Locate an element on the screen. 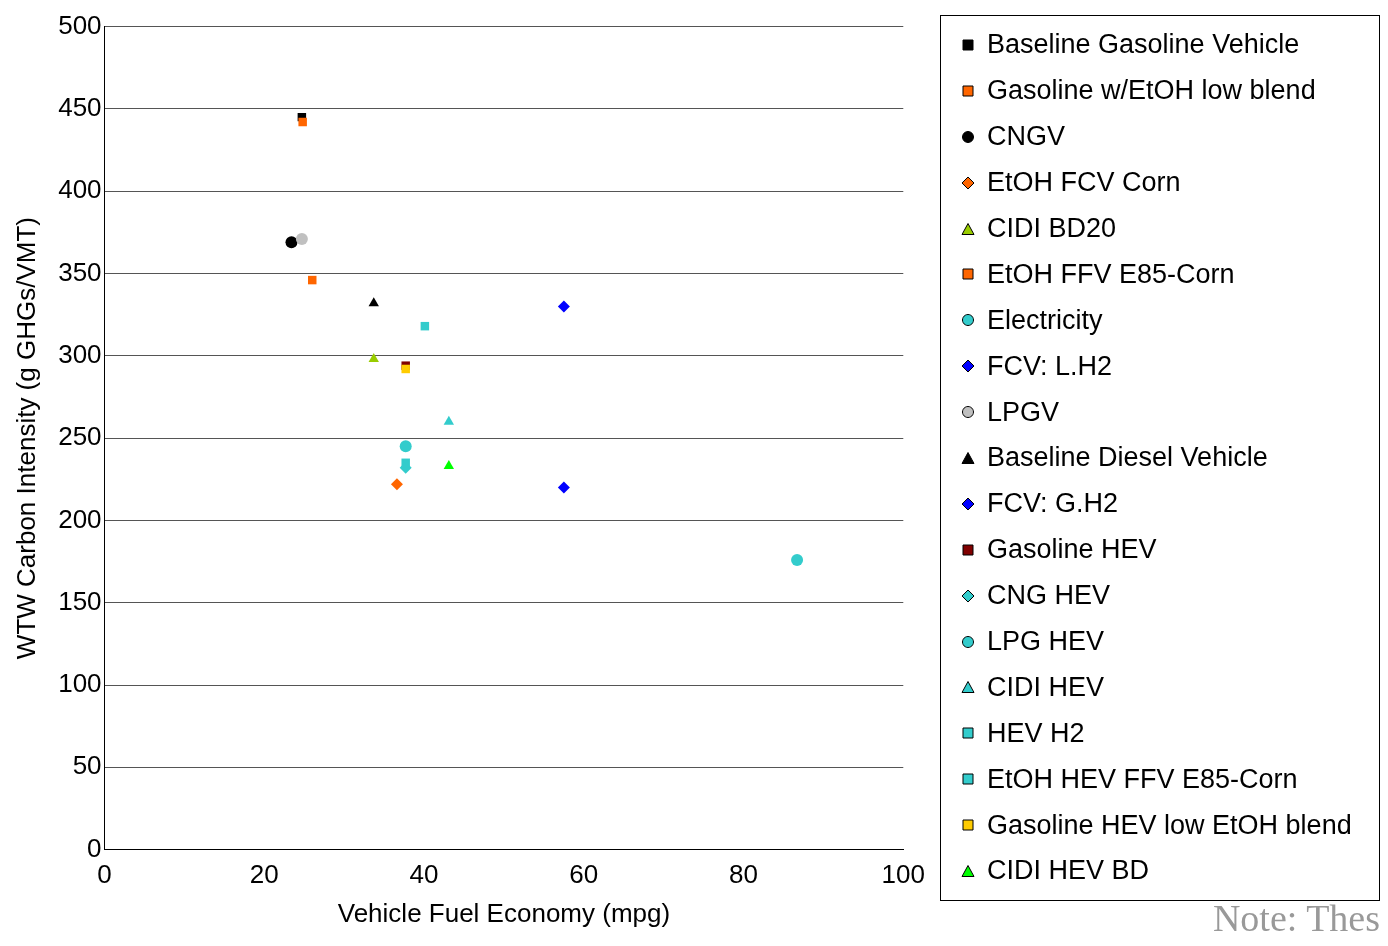  legend-label: CIDI HEV is located at coordinates (1046, 687).